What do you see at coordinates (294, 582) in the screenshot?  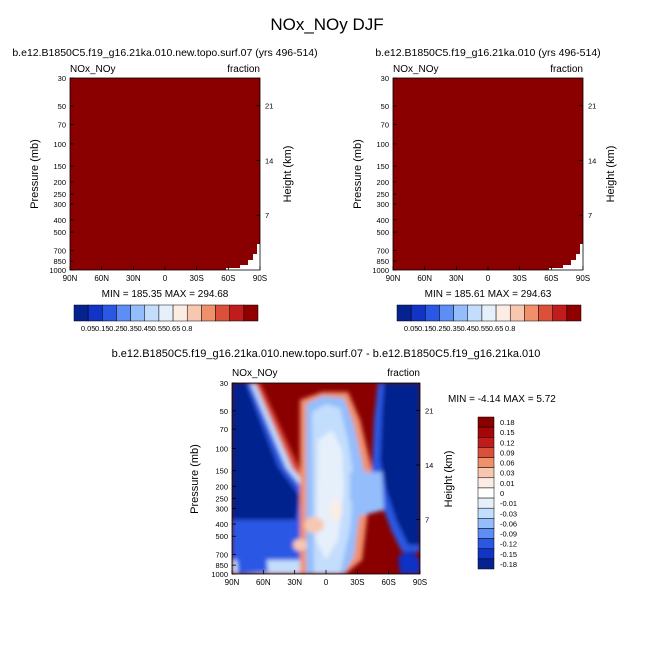 I see `x-tick-label: 30N` at bounding box center [294, 582].